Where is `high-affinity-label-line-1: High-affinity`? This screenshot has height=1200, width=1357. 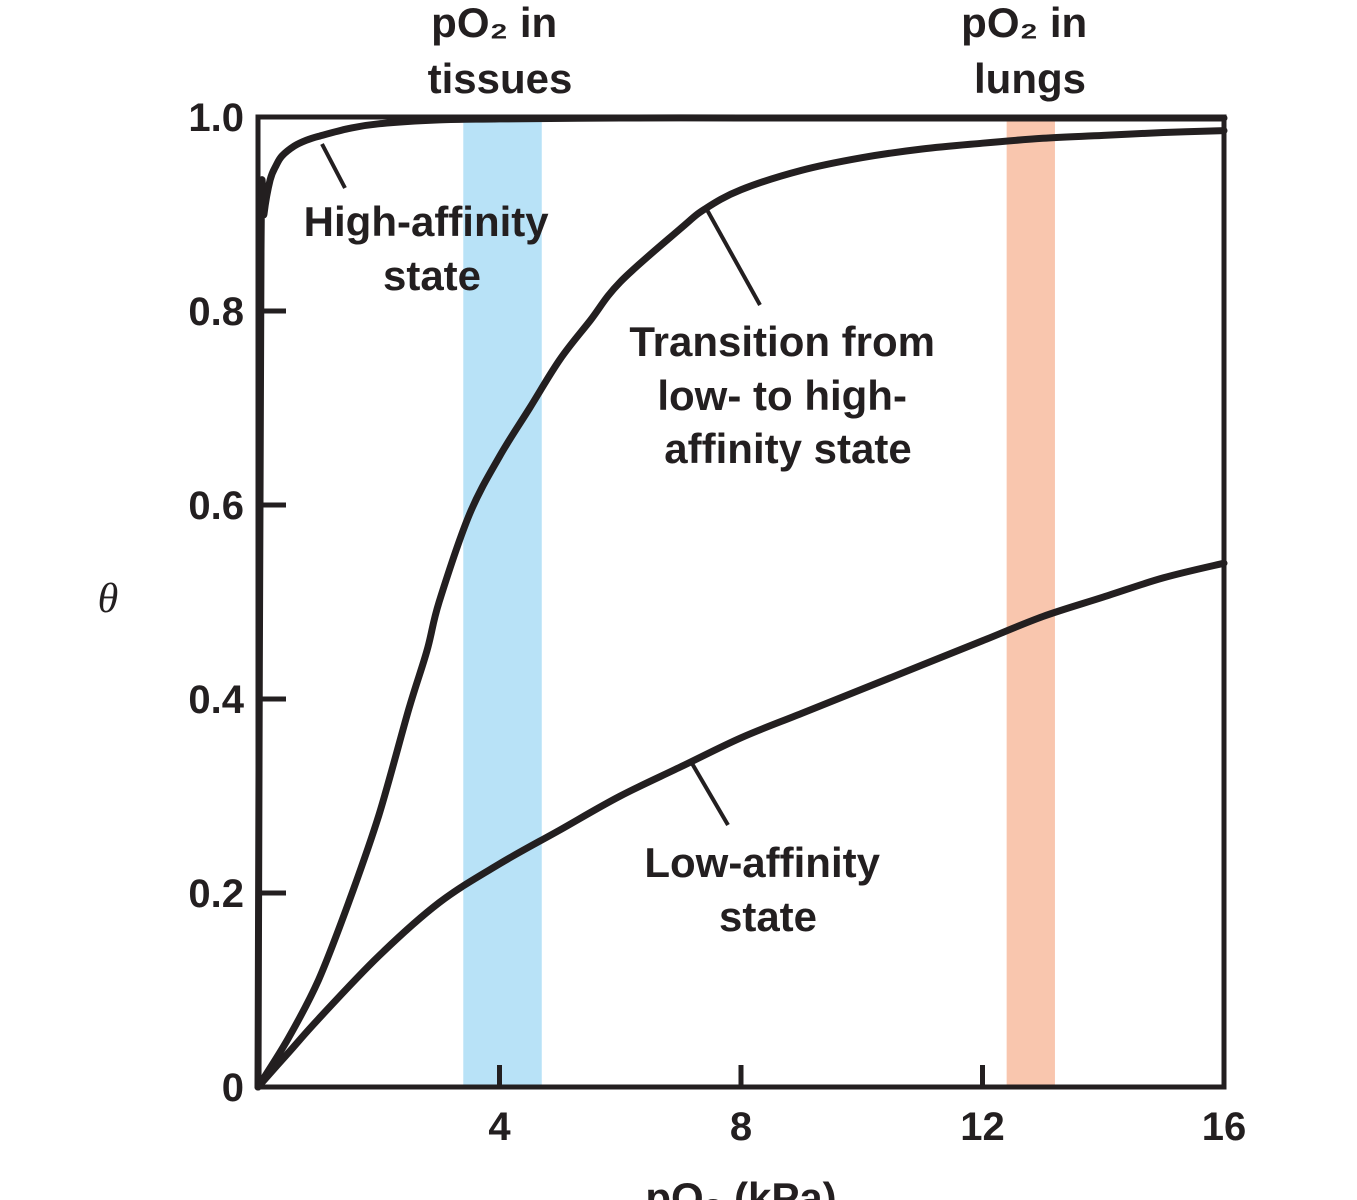 high-affinity-label-line-1: High-affinity is located at coordinates (427, 221).